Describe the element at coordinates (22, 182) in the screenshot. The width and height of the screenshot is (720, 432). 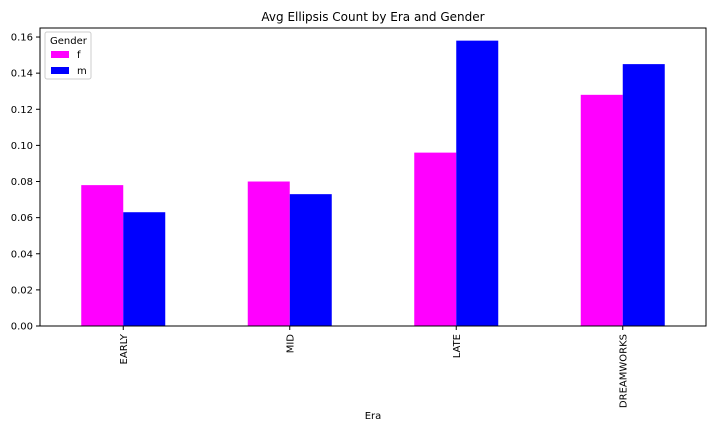
I see `y-tick-label: 0.08` at that location.